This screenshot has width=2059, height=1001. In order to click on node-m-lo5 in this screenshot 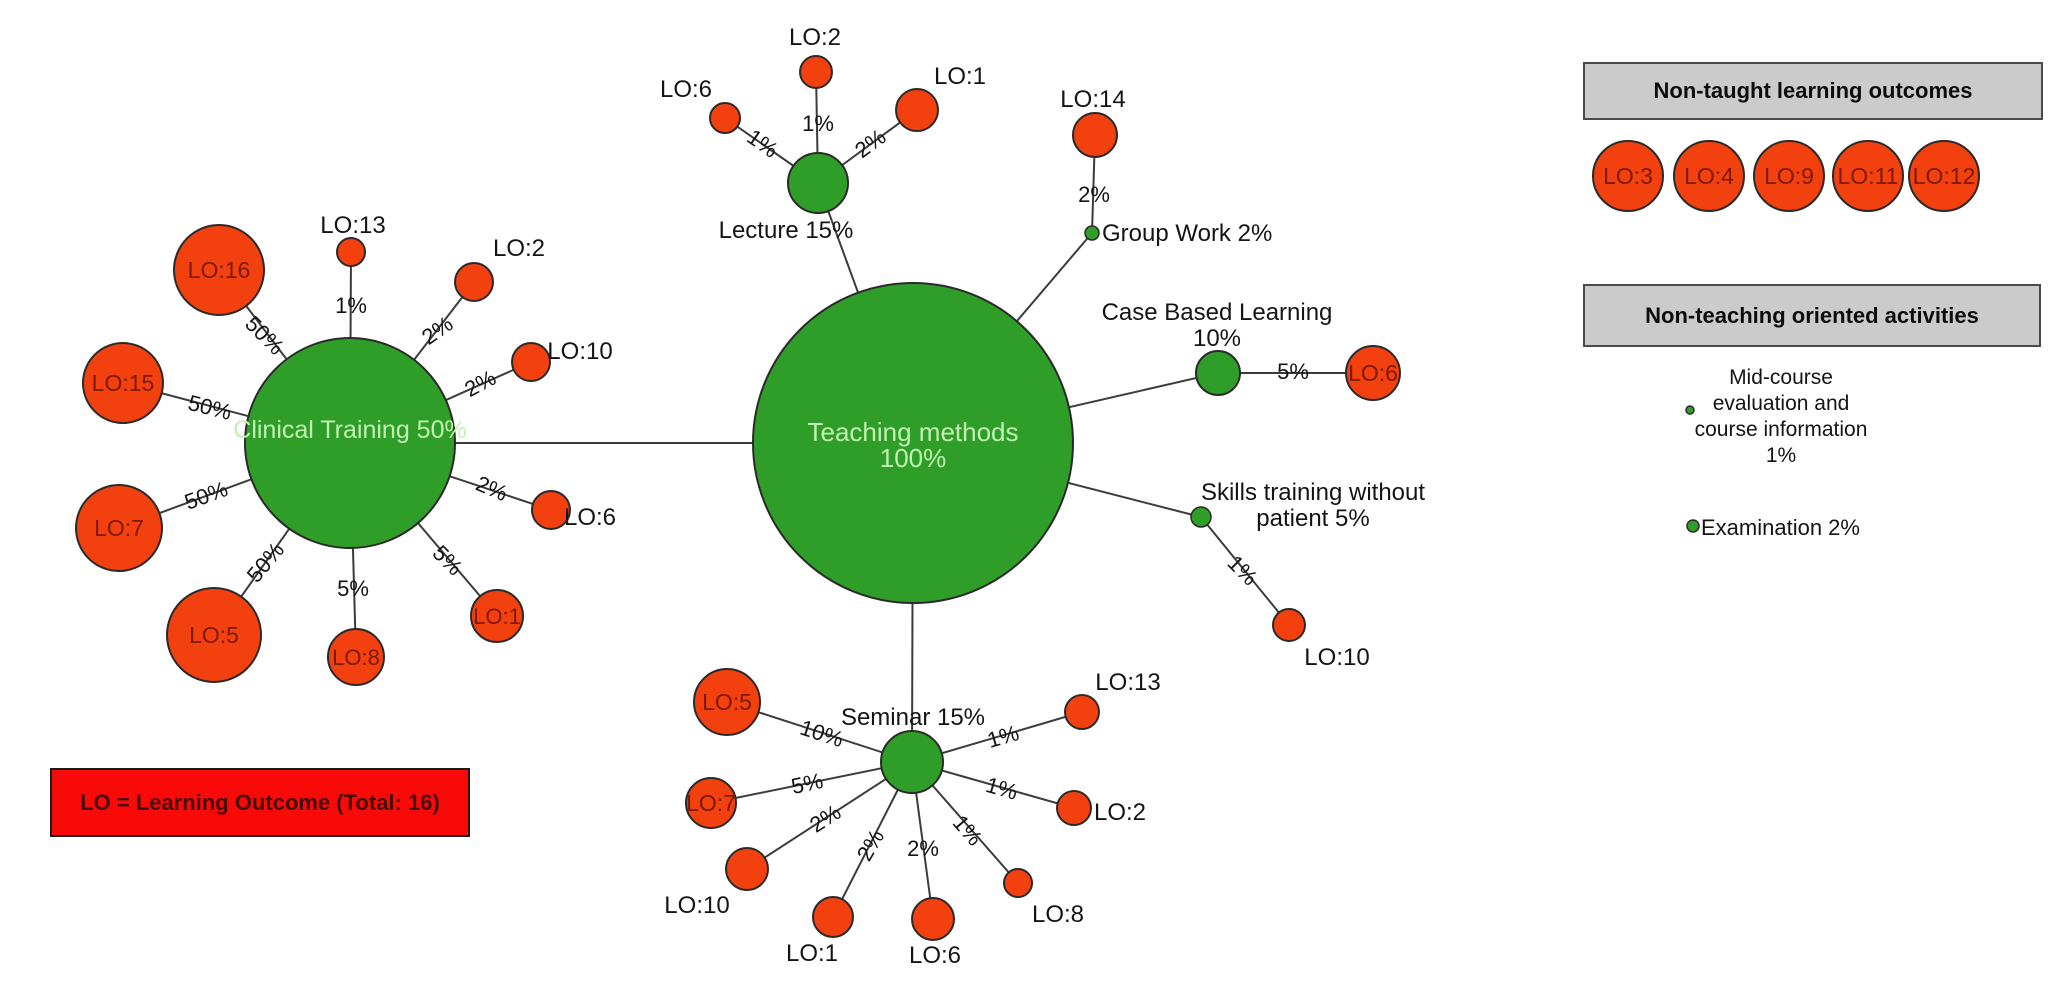, I will do `click(727, 702)`.